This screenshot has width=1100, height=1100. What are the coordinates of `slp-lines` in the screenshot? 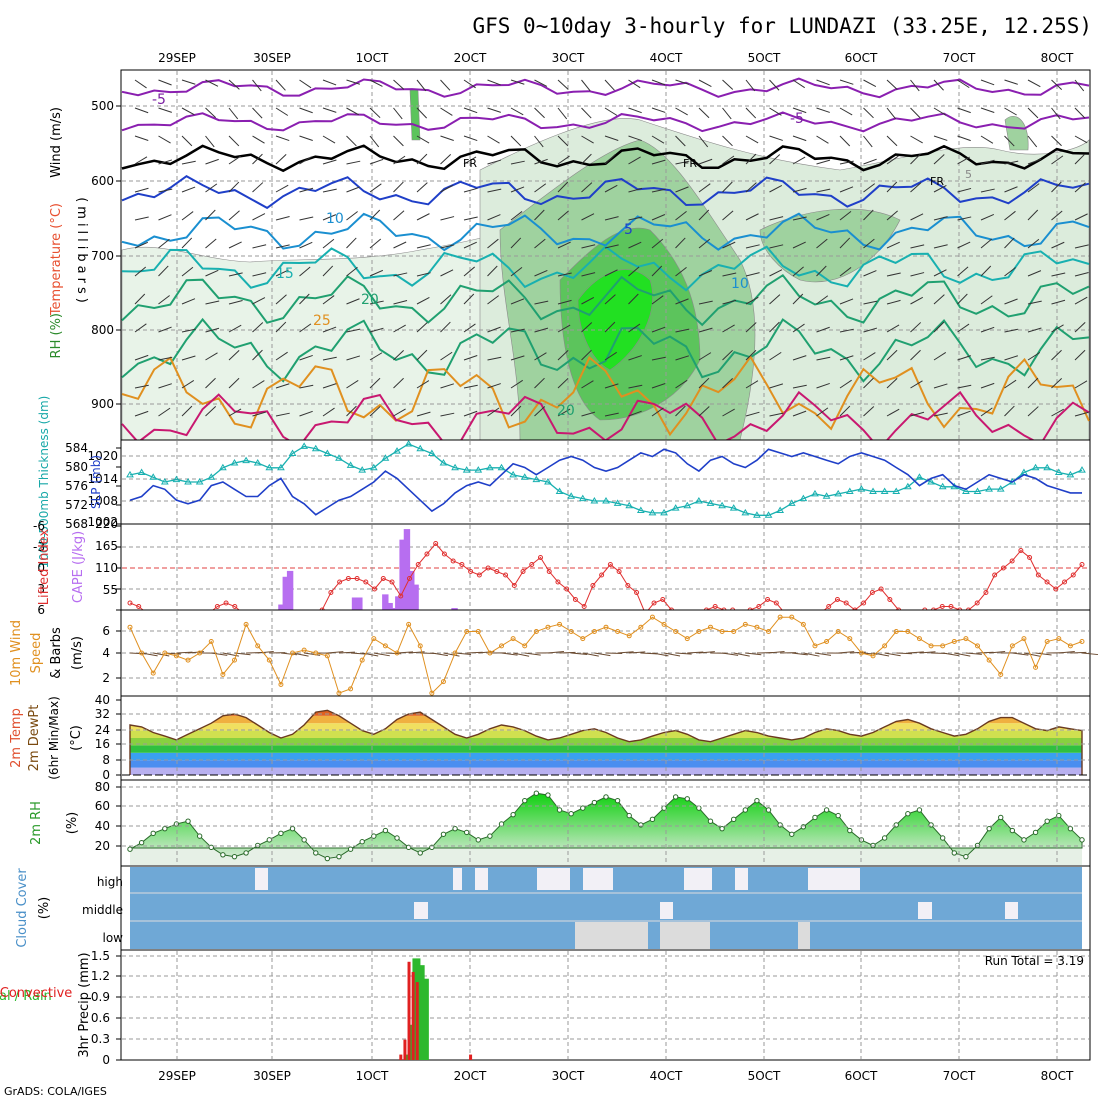 It's located at (606, 479).